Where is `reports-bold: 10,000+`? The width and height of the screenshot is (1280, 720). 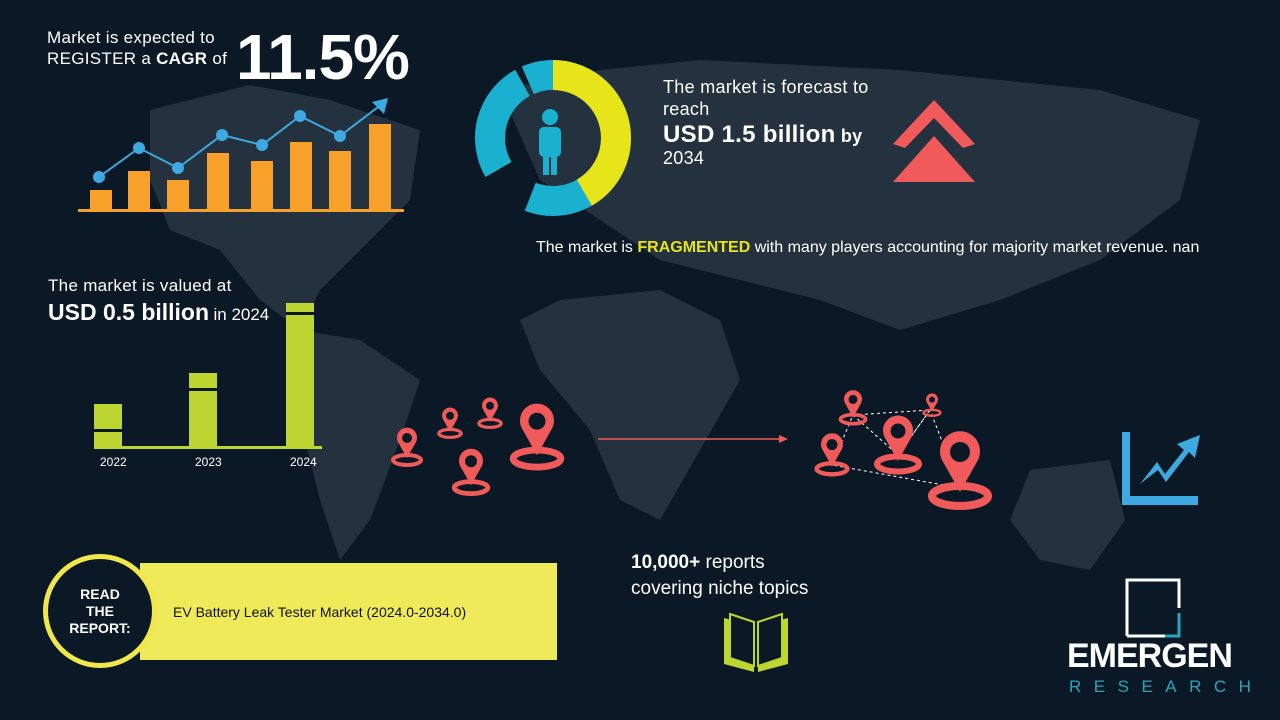 reports-bold: 10,000+ is located at coordinates (666, 562).